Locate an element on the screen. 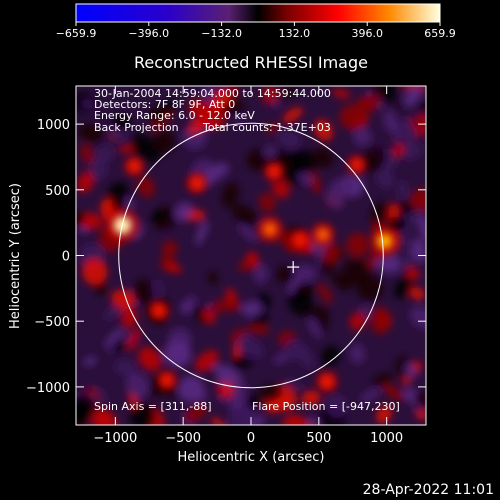 The width and height of the screenshot is (500, 500). colorbar-tick-label: −132.0 is located at coordinates (221, 33).